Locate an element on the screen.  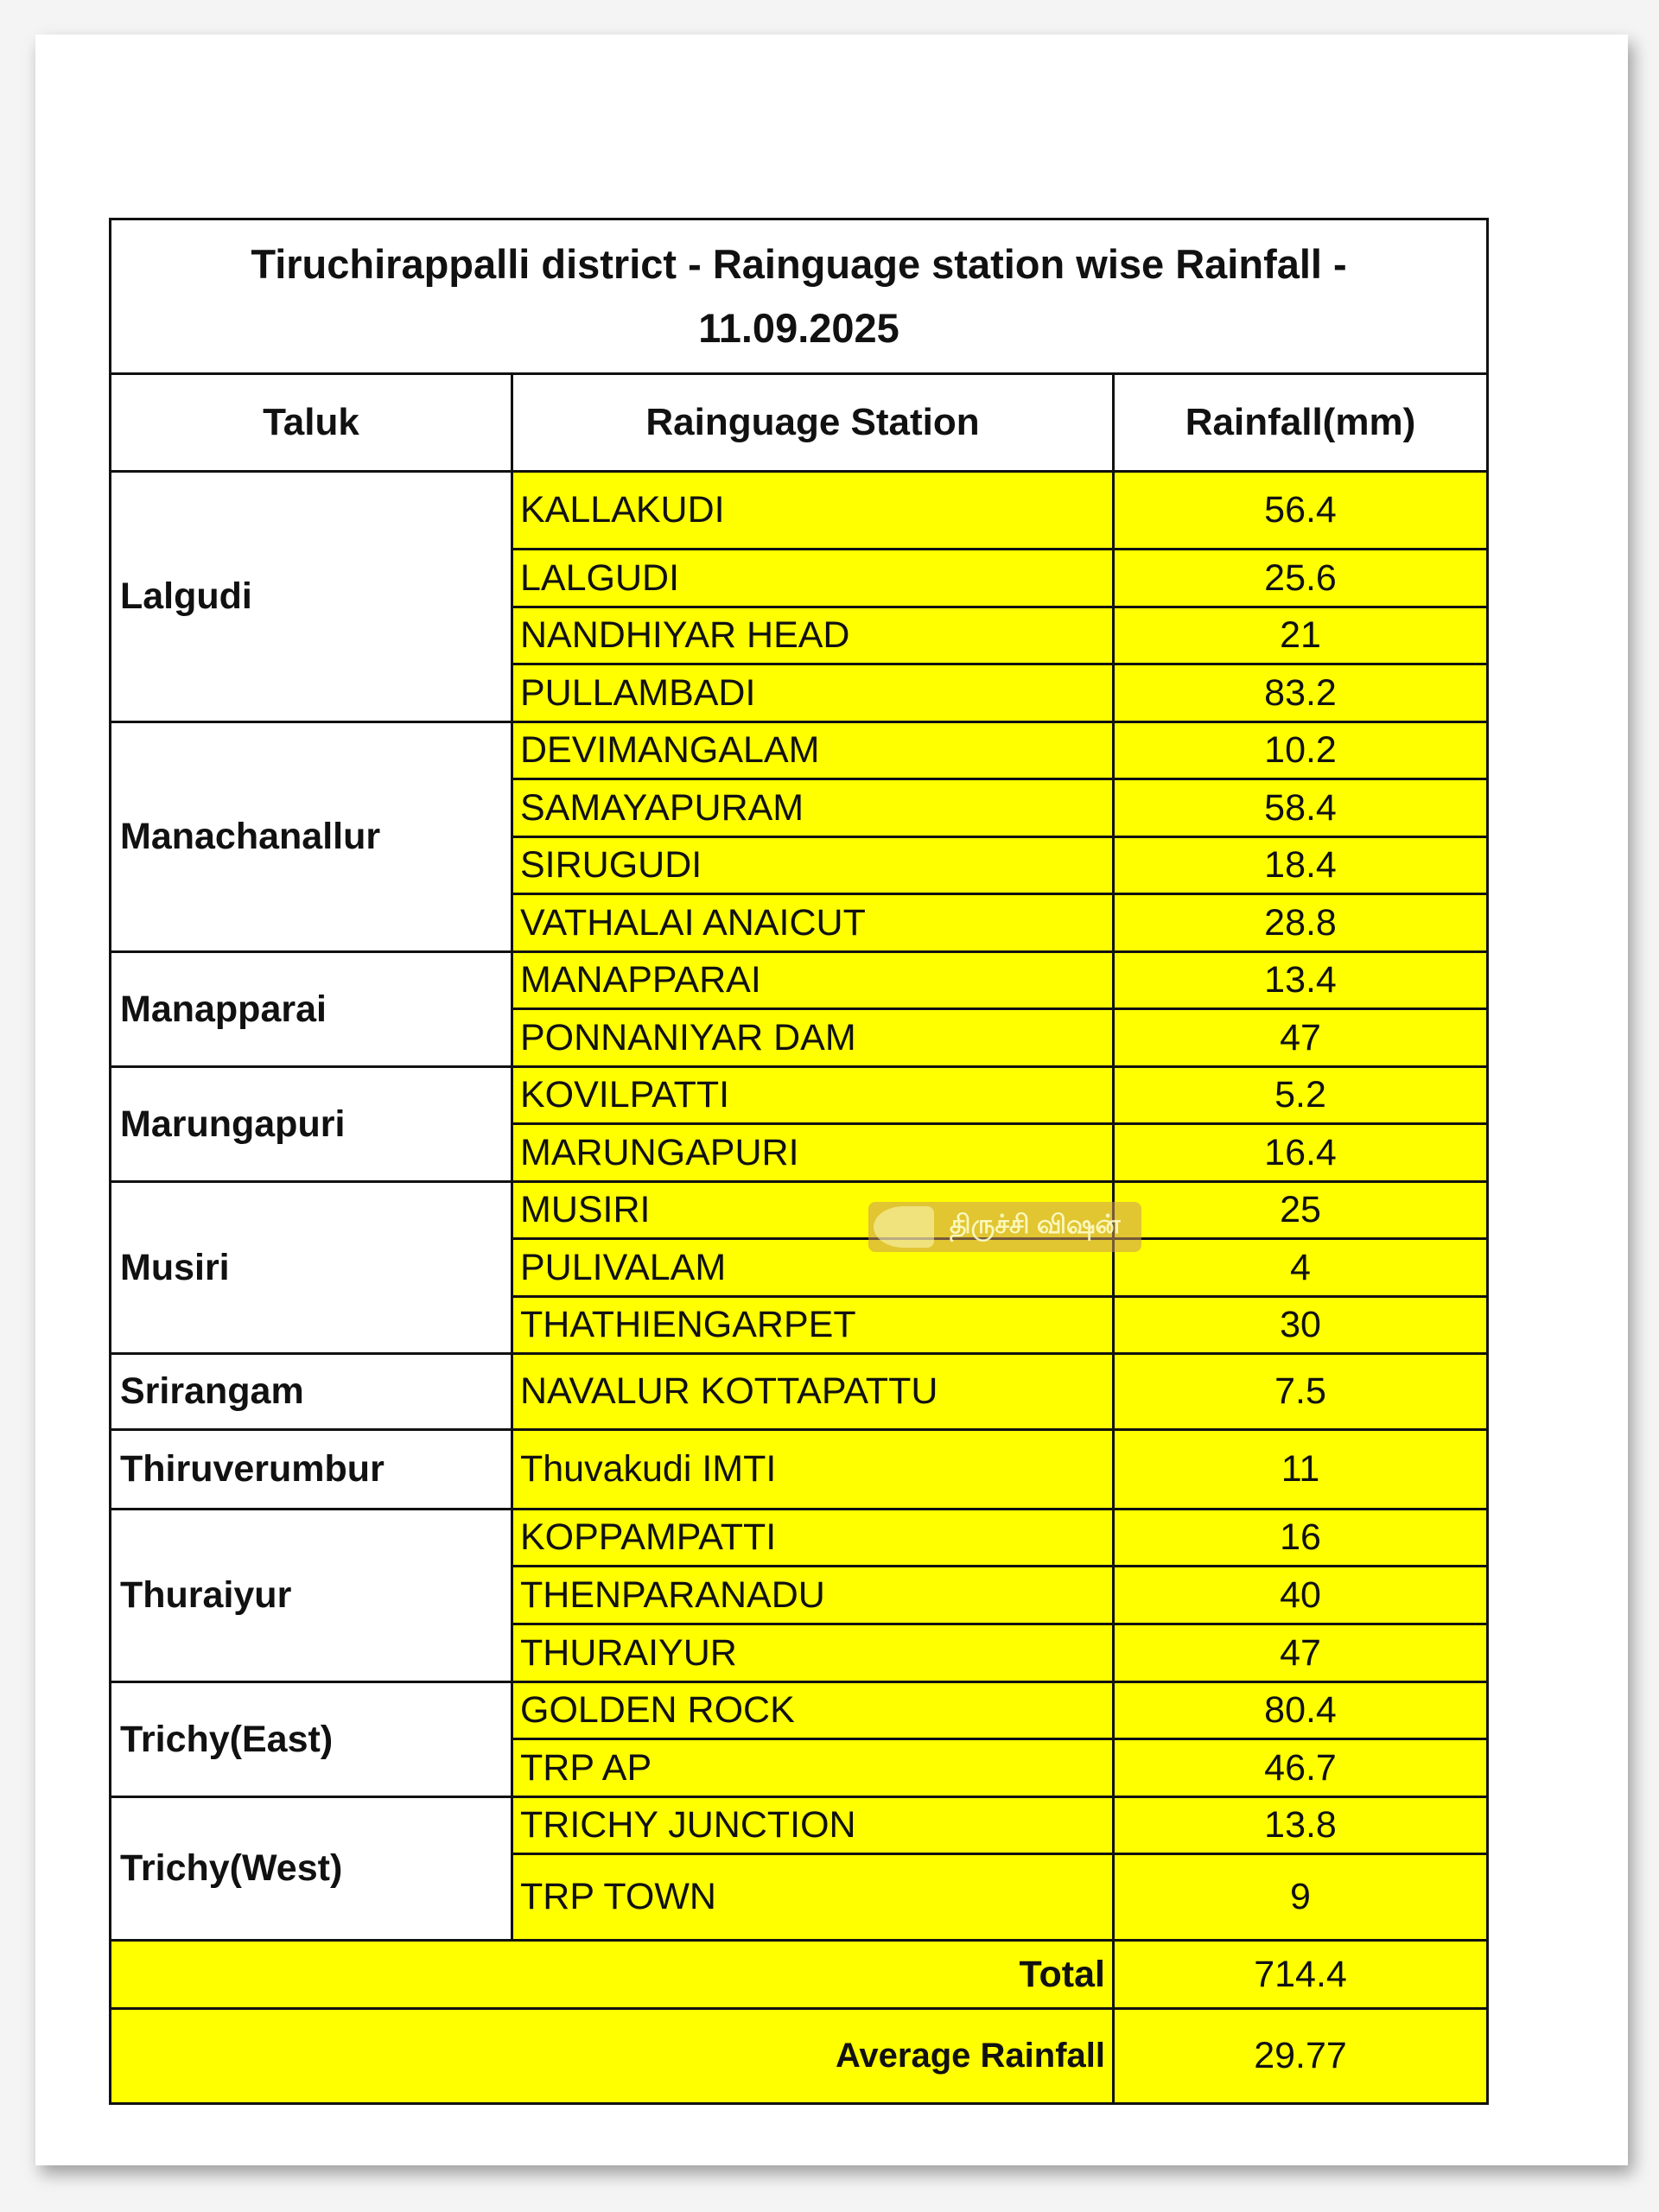
eye-logo-icon is located at coordinates (904, 1227).